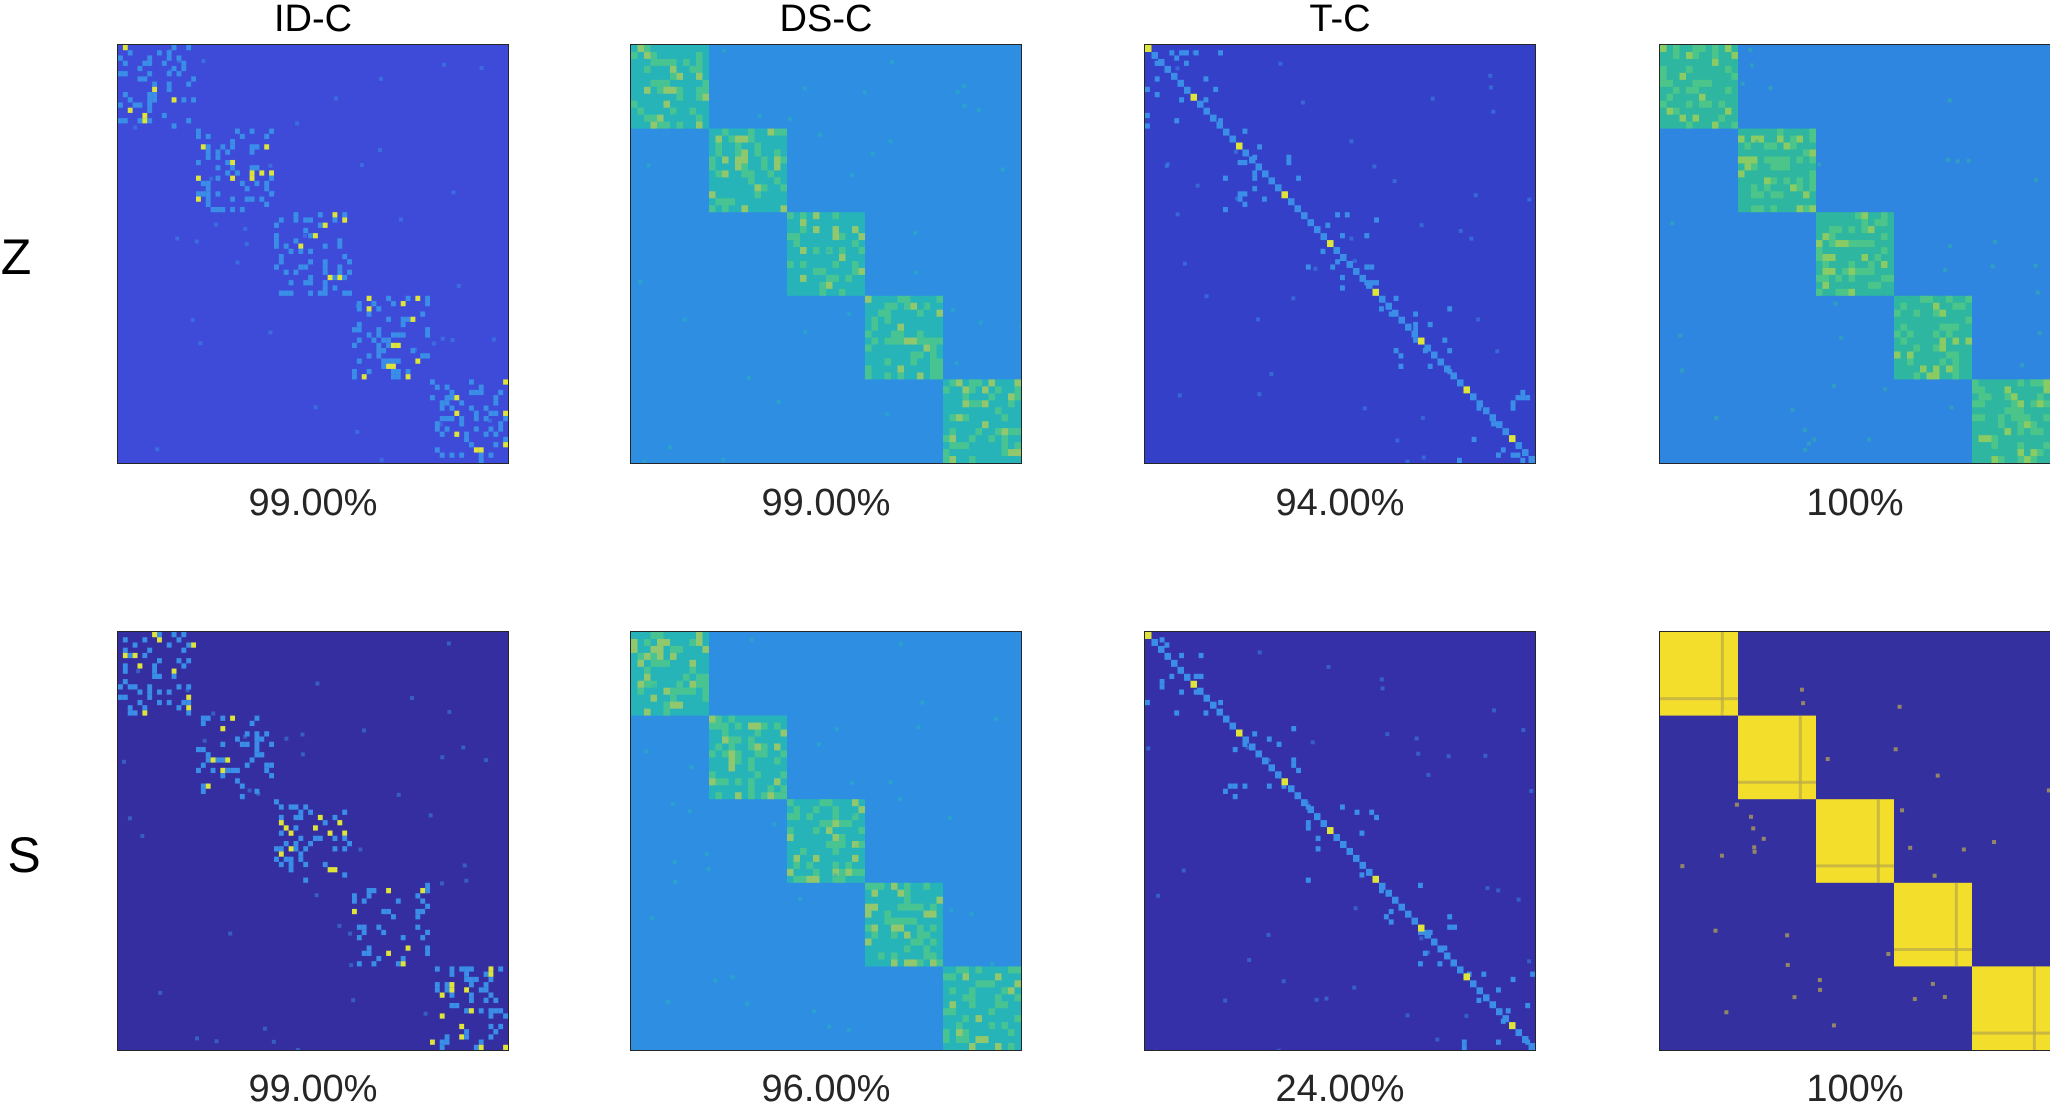  What do you see at coordinates (313, 20) in the screenshot?
I see `column-title-id-c: ID-C` at bounding box center [313, 20].